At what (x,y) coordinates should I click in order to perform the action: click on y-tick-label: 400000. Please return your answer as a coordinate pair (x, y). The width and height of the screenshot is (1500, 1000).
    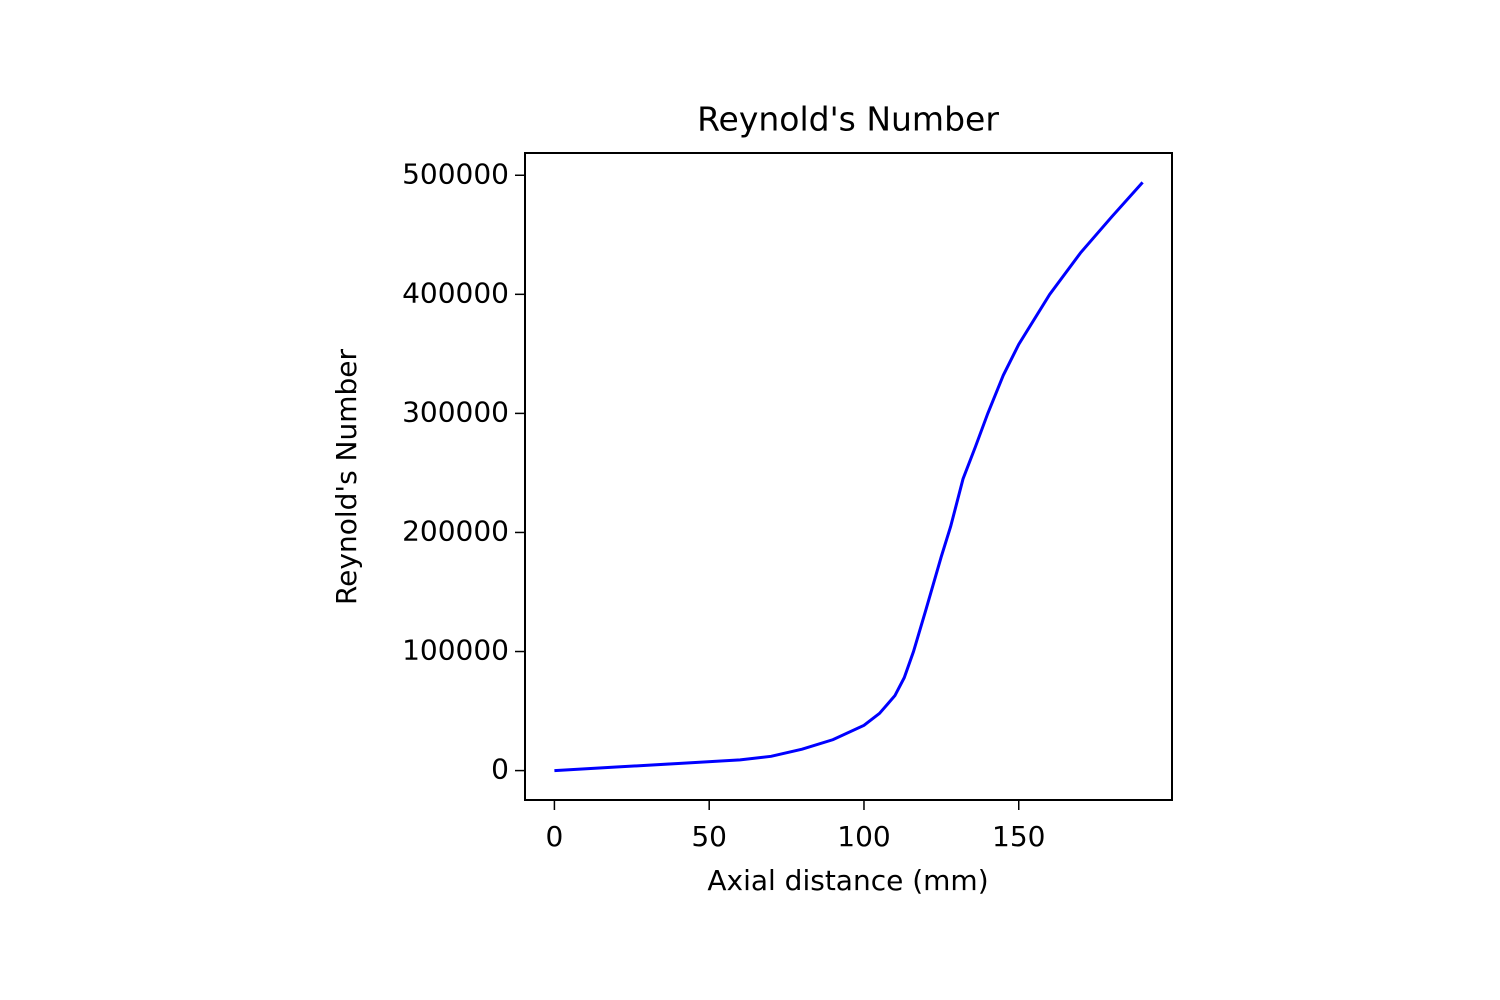
    Looking at the image, I should click on (455, 292).